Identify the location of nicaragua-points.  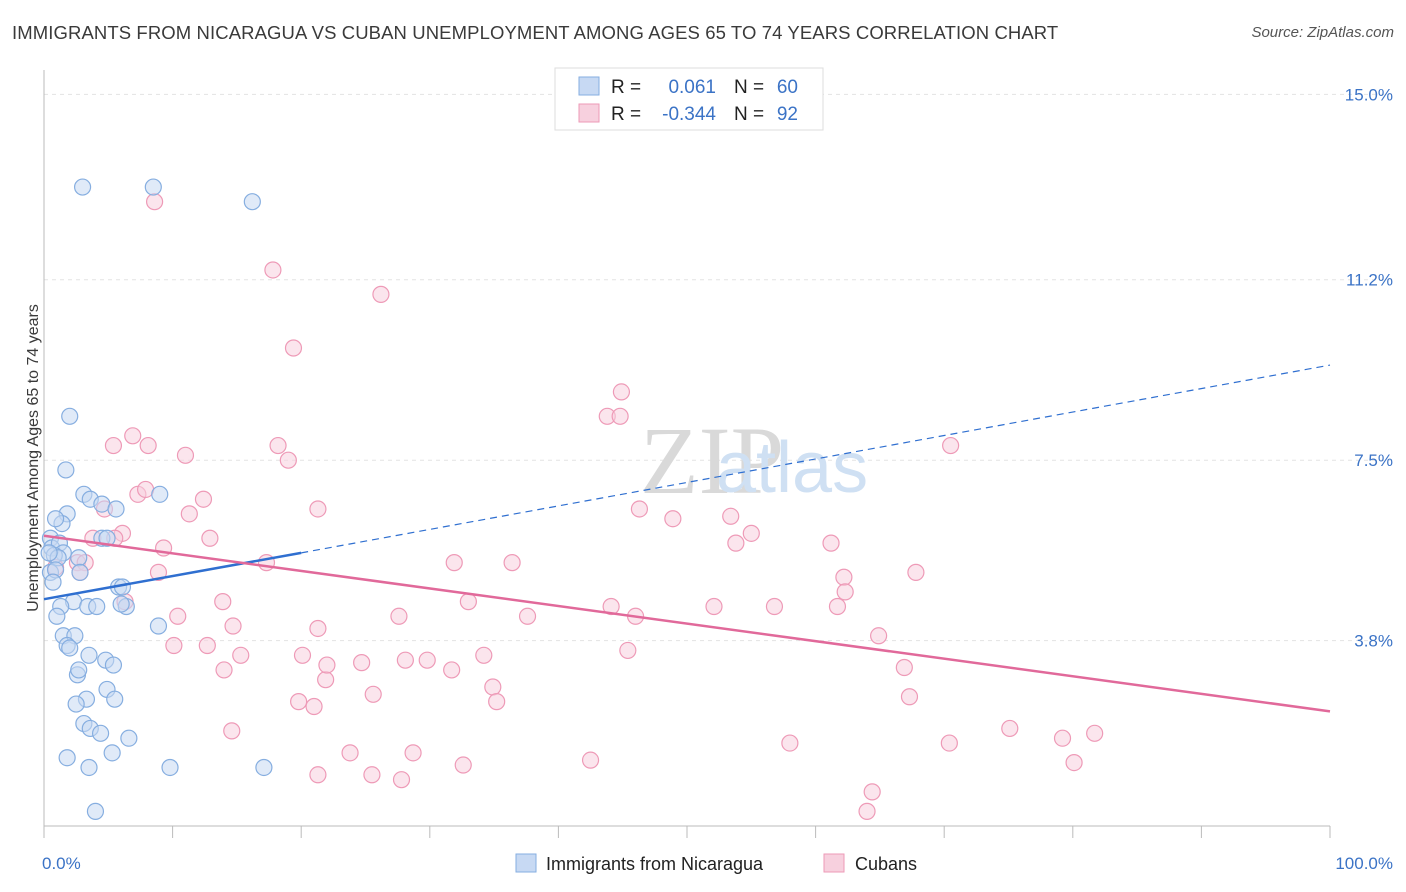
(156, 499).